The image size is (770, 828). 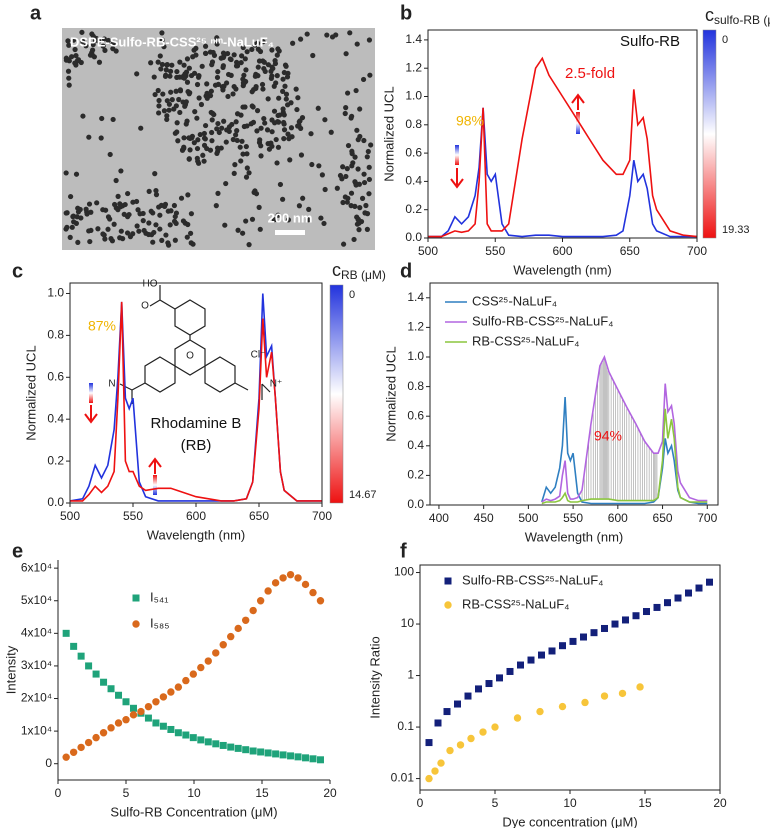 I want to click on colorbar-title: cRB (μM), so click(x=359, y=271).